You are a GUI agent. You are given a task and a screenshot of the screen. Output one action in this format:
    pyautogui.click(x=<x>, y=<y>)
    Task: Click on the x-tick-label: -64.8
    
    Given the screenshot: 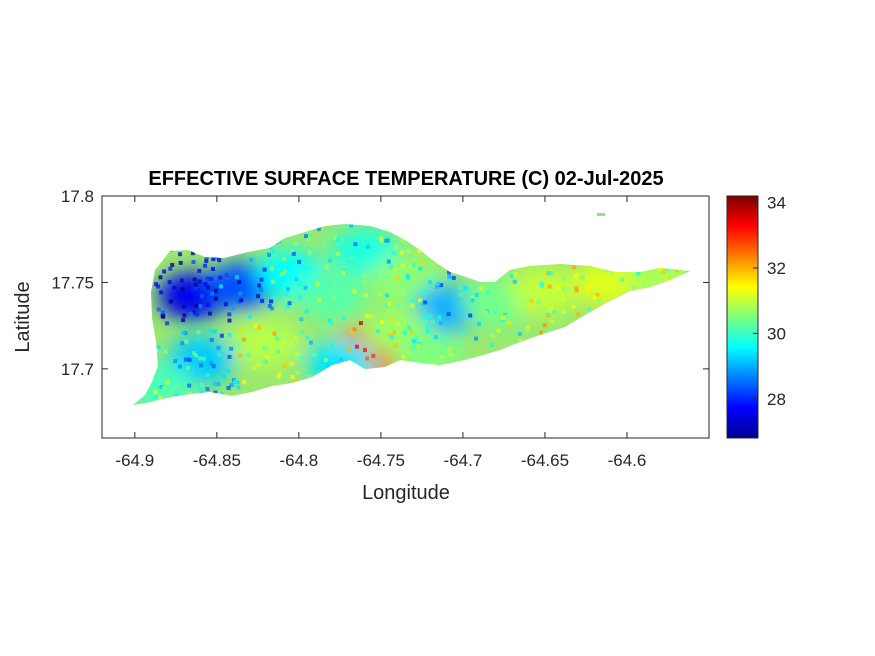 What is the action you would take?
    pyautogui.click(x=298, y=460)
    